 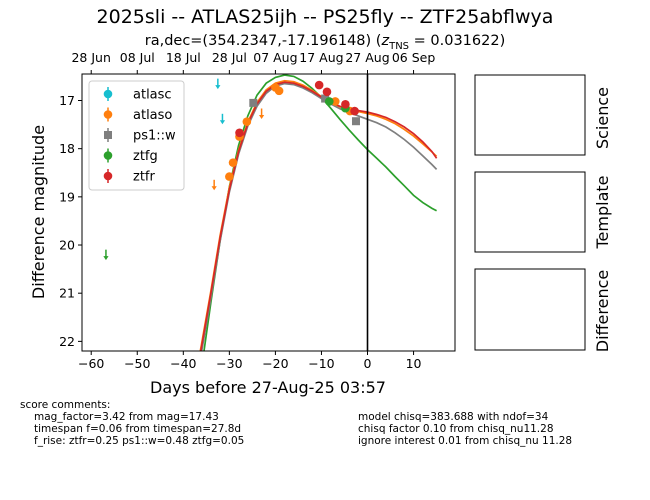 I want to click on x-tick-label: 0, so click(x=368, y=363).